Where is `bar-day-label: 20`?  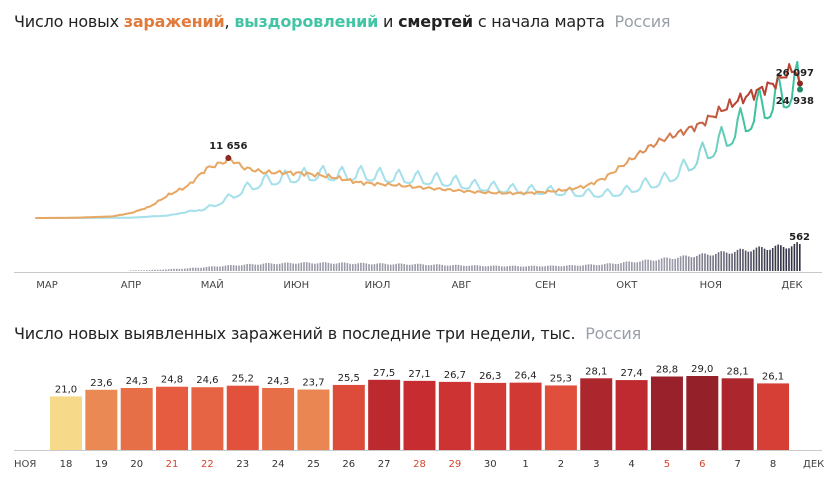
bar-day-label: 20 is located at coordinates (136, 464).